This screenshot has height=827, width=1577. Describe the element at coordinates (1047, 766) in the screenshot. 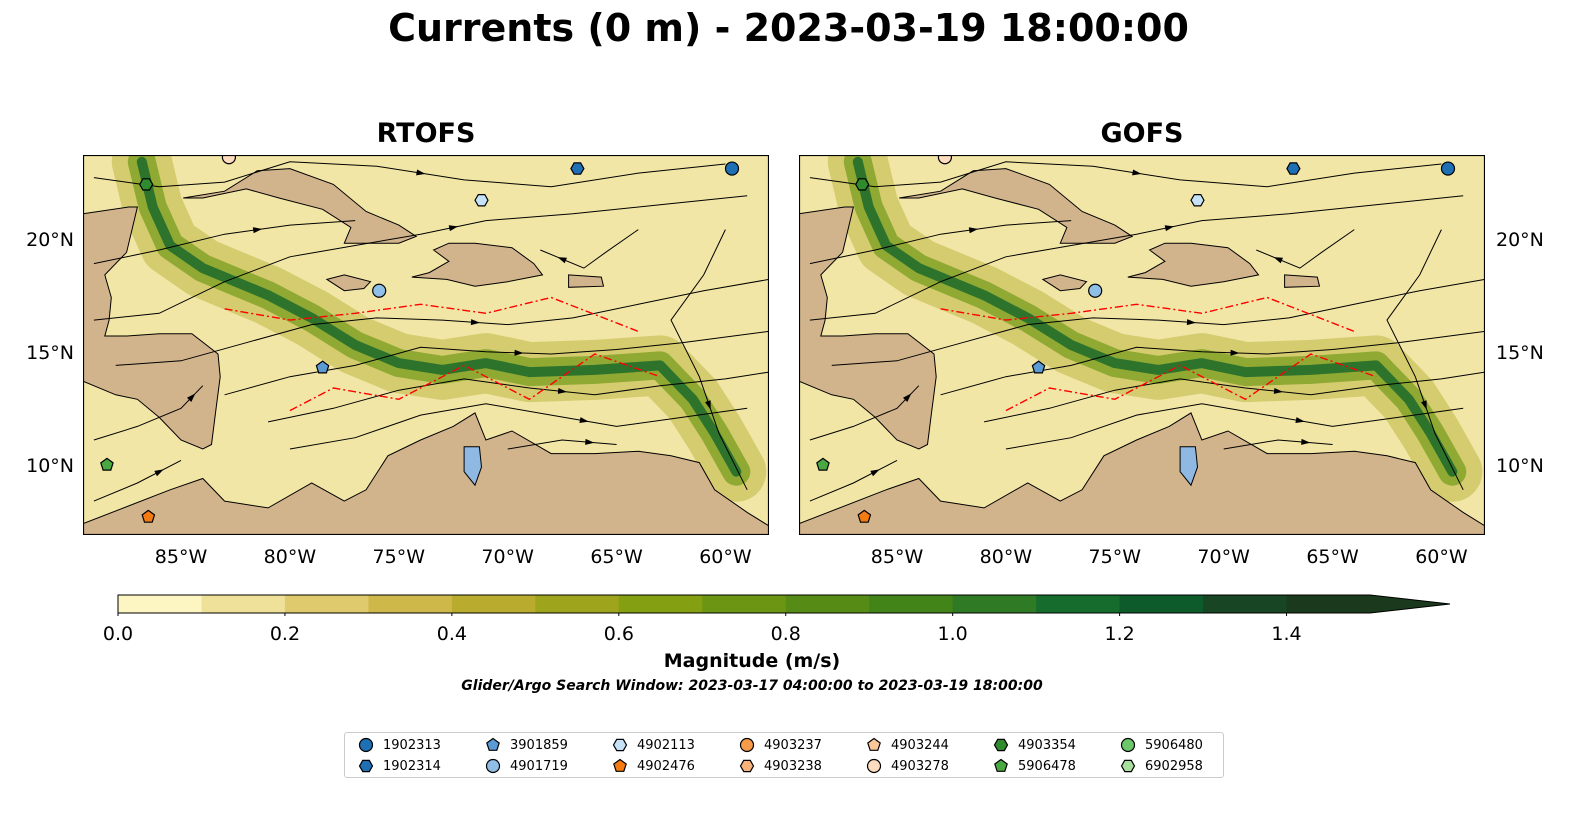

I see `legend-label: 5906478` at that location.